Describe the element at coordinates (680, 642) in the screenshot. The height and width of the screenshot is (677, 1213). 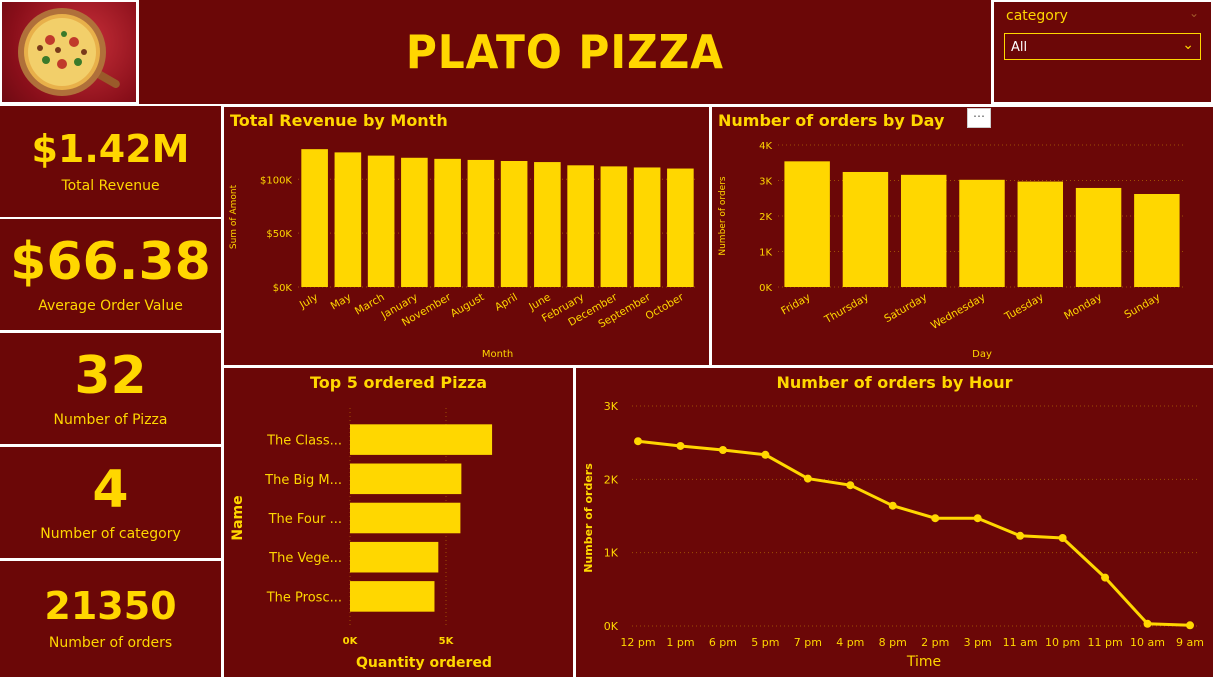
I see `x-tick-label: 1 pm` at that location.